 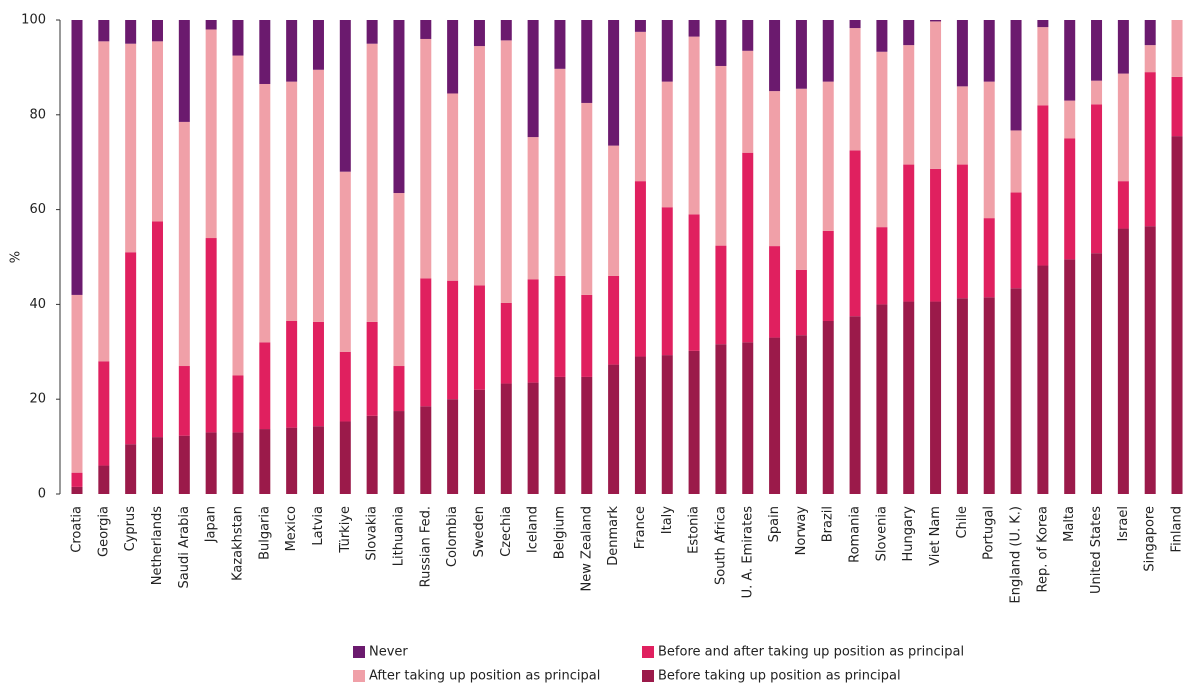 What do you see at coordinates (425, 546) in the screenshot?
I see `x-tick-label: Russian Fed.` at bounding box center [425, 546].